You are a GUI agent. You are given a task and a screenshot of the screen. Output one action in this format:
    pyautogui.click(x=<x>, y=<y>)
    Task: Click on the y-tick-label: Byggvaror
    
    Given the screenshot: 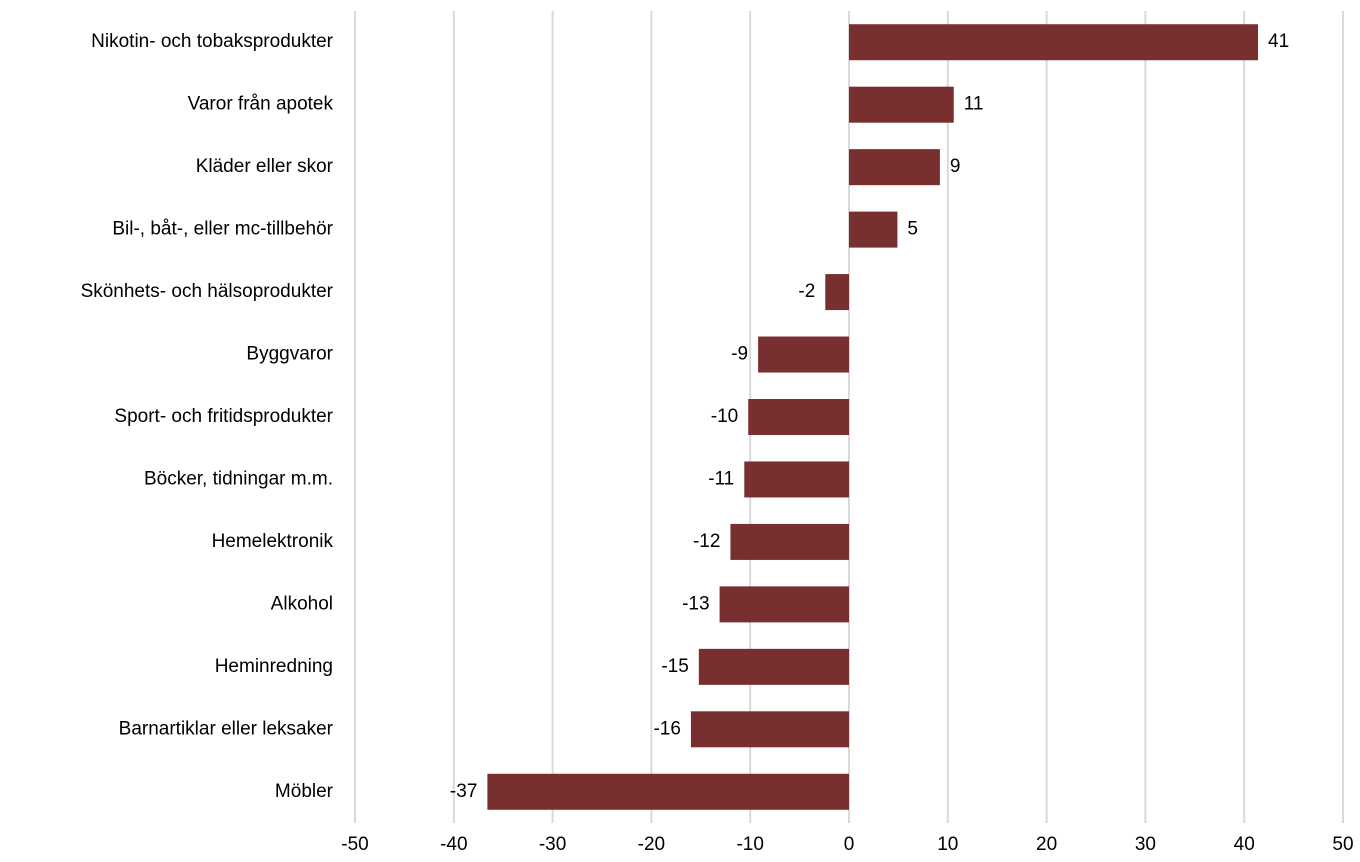 What is the action you would take?
    pyautogui.click(x=289, y=354)
    